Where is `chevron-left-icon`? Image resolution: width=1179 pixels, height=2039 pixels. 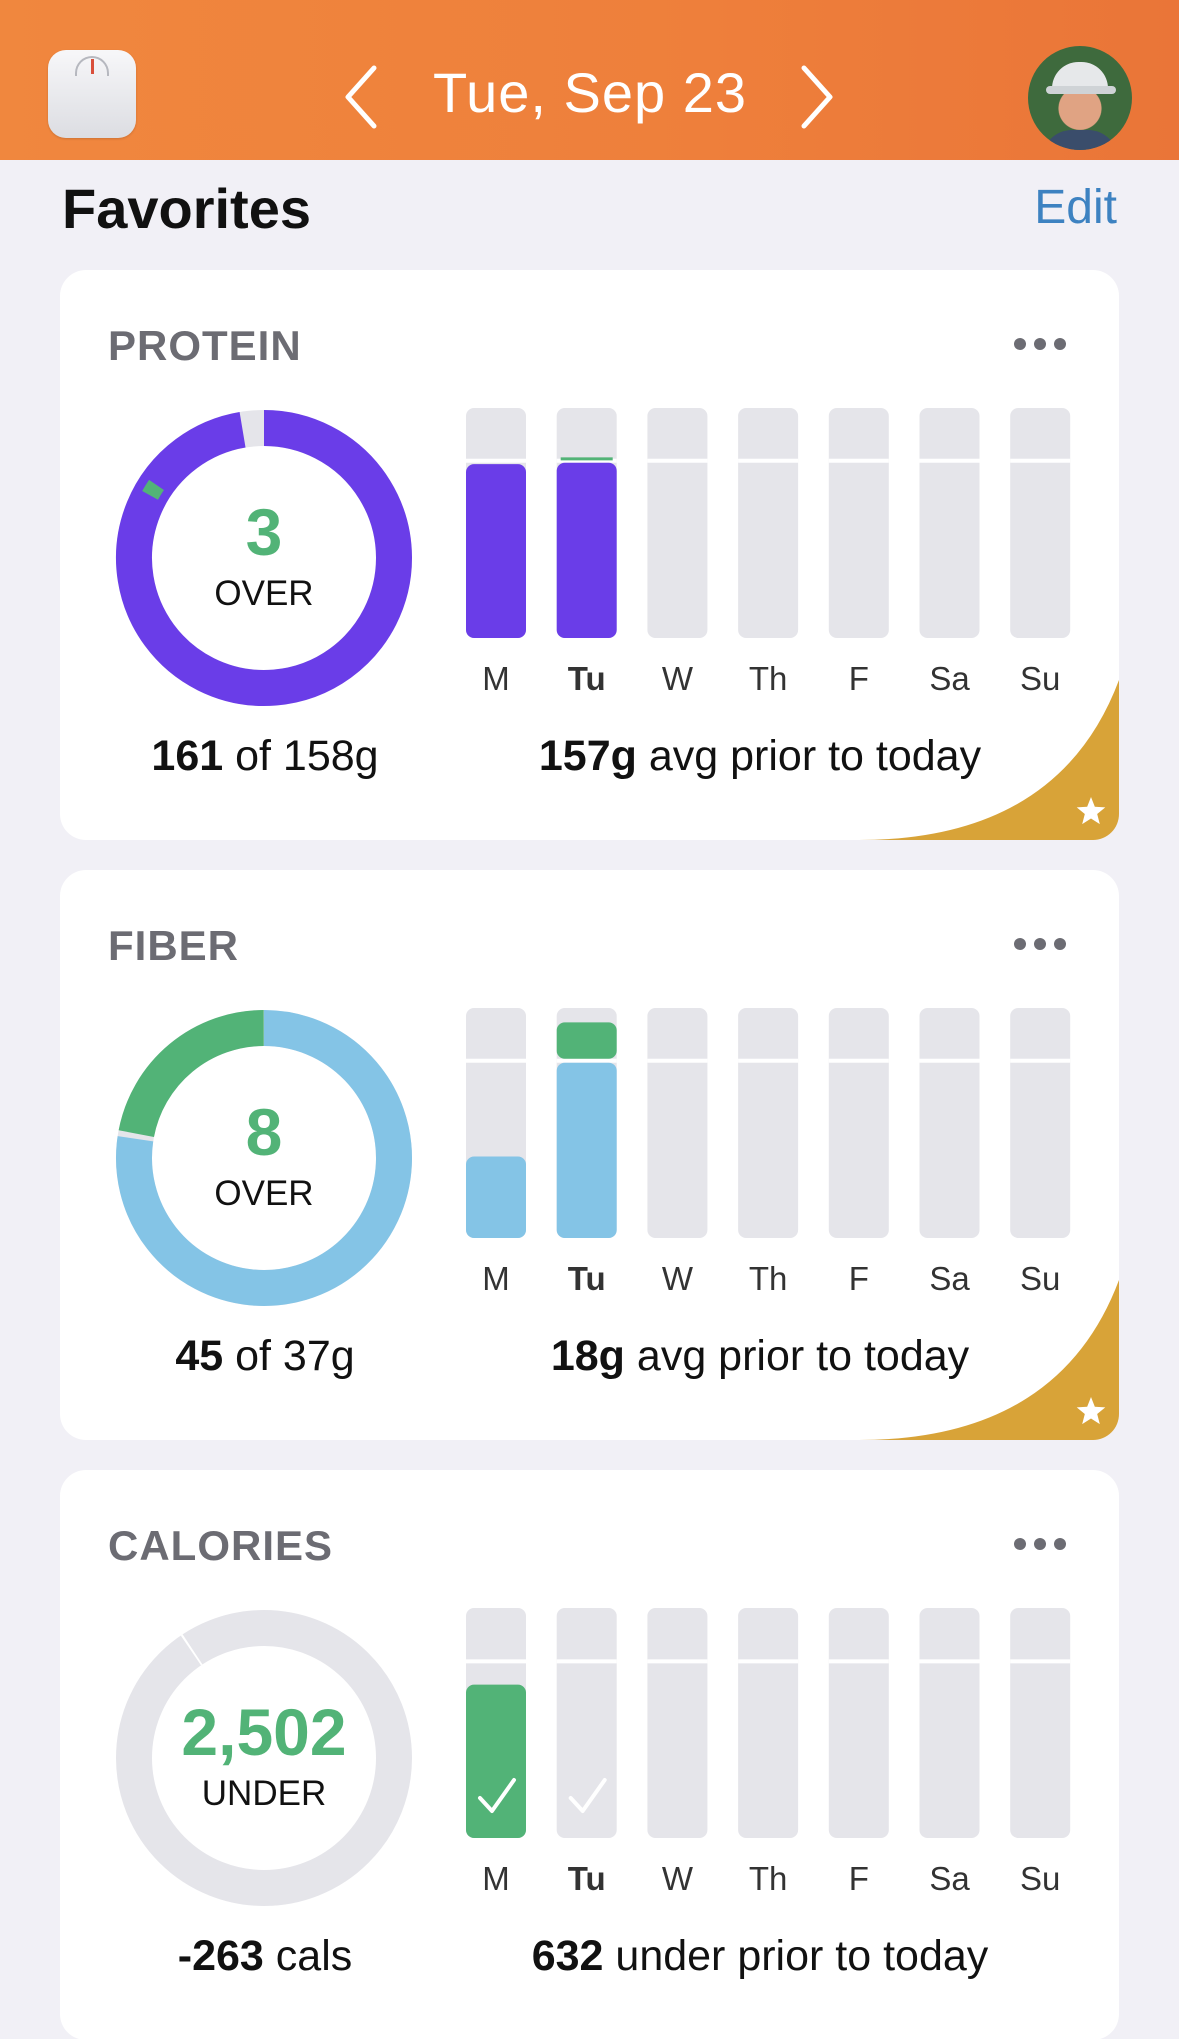
chevron-left-icon is located at coordinates (362, 97).